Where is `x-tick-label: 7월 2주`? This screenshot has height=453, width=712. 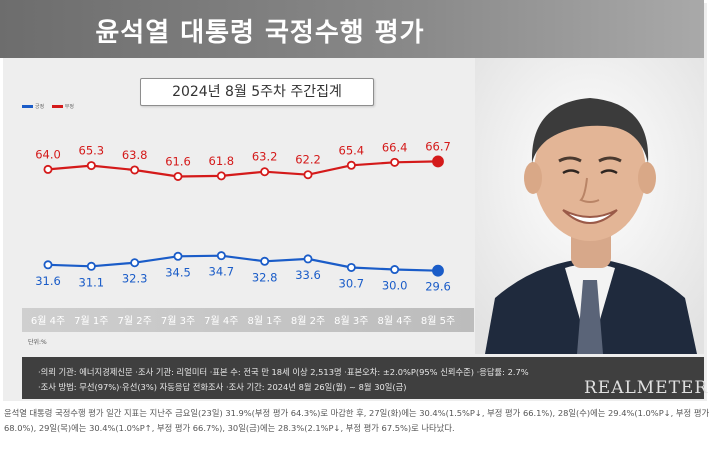
x-tick-label: 7월 2주 is located at coordinates (135, 321).